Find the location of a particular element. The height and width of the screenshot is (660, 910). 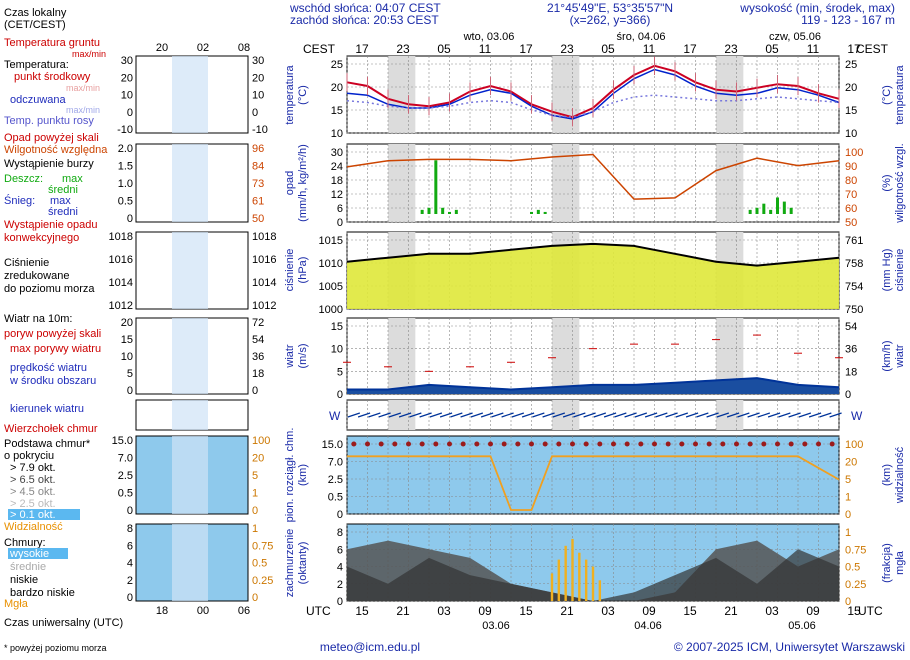

panel-title-left: wiatr is located at coordinates (290, 356).